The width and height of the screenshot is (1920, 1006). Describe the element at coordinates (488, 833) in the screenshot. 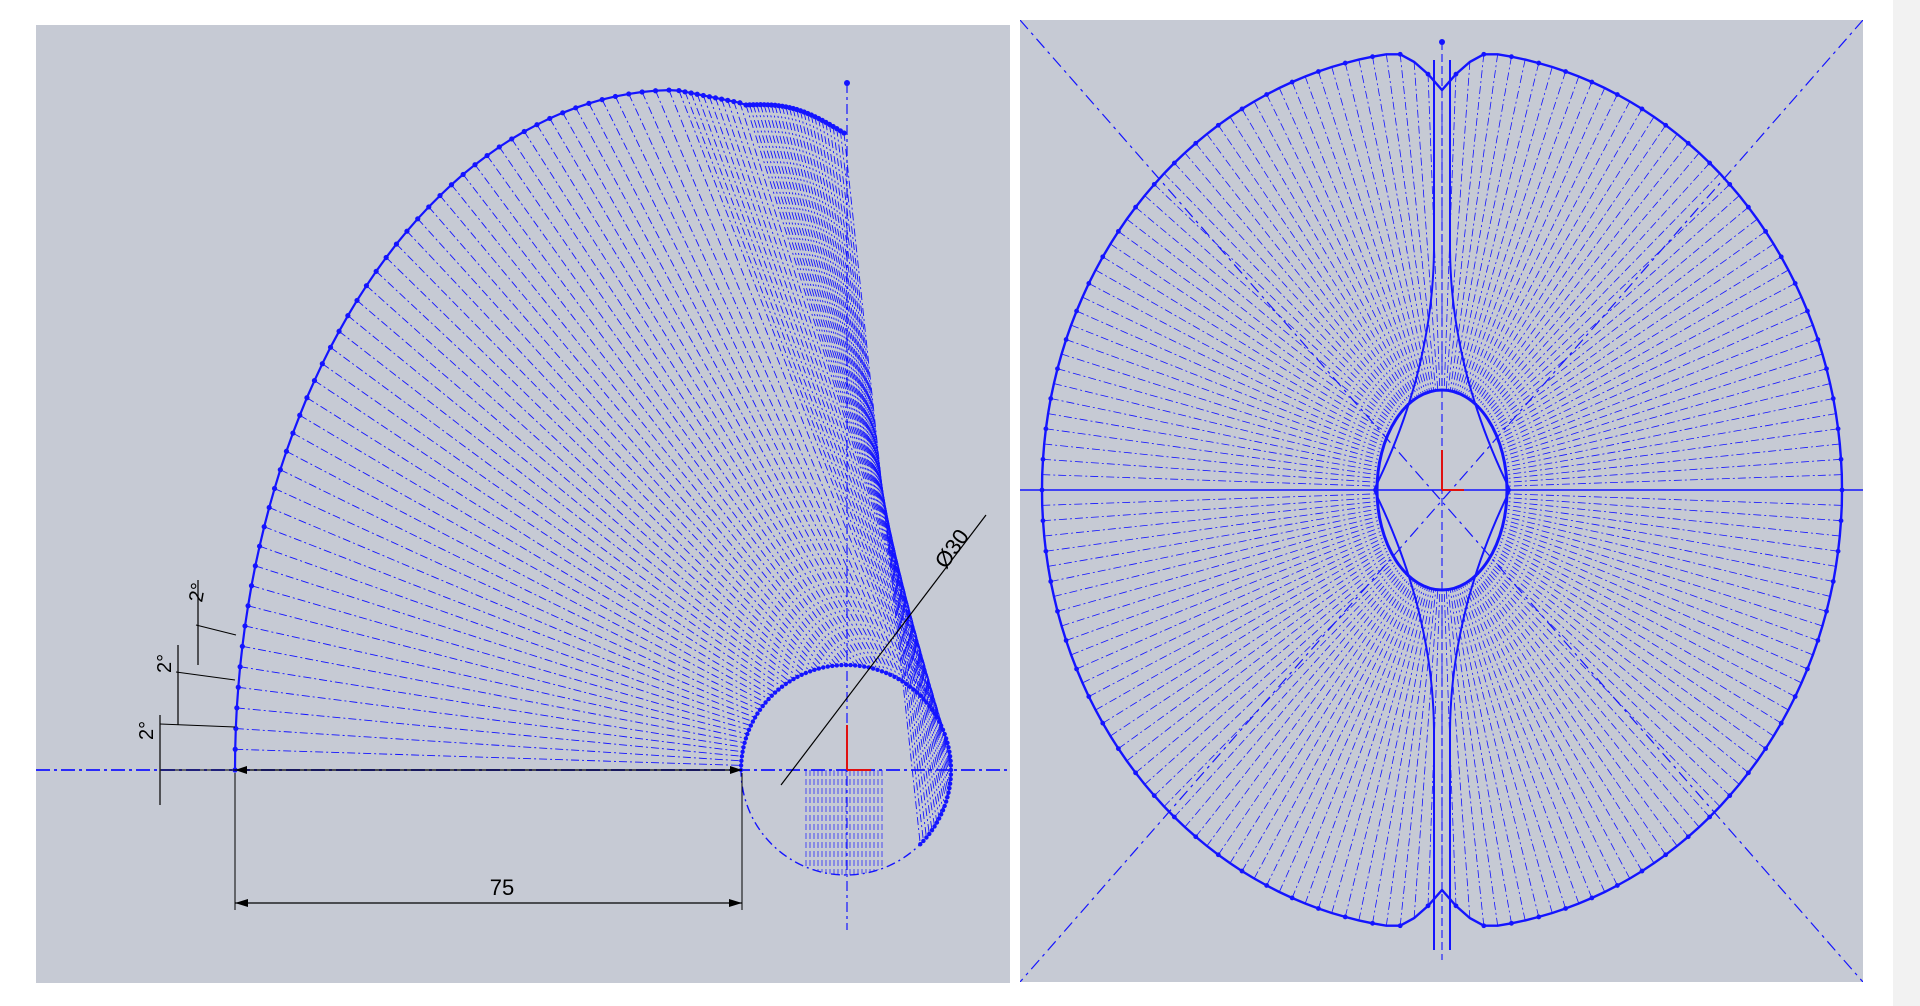

I see `dimension-75: 75` at that location.